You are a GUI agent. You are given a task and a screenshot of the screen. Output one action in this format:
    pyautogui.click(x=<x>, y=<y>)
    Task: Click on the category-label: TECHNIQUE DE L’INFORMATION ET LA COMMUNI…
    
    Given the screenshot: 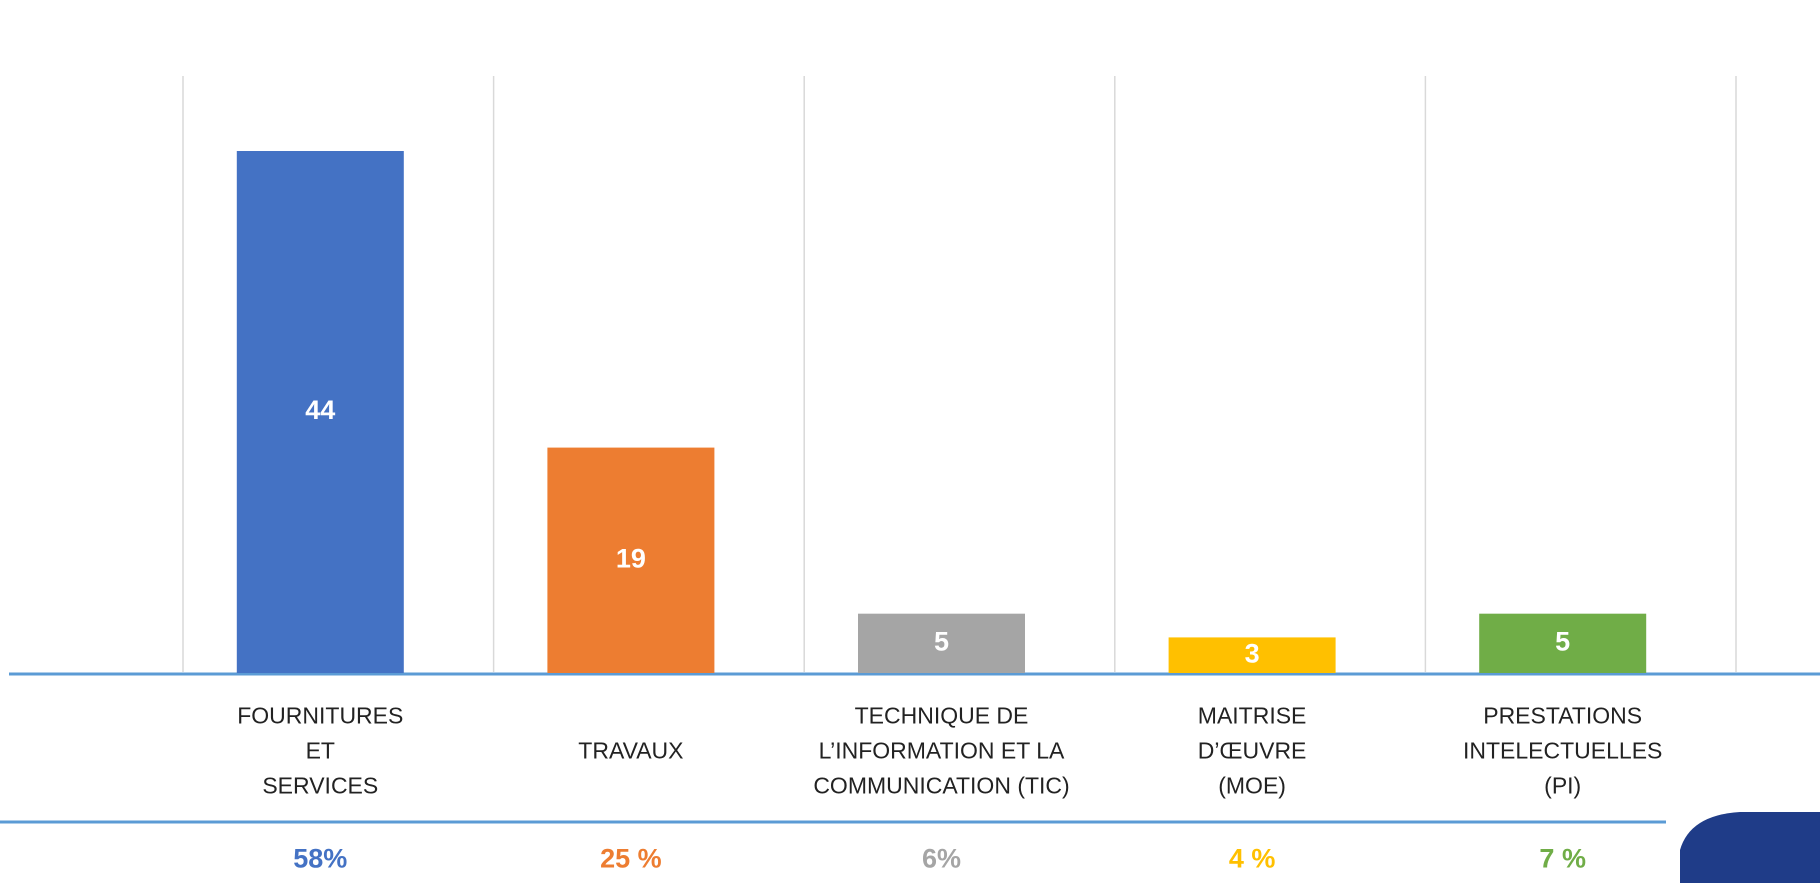 What is the action you would take?
    pyautogui.click(x=941, y=750)
    